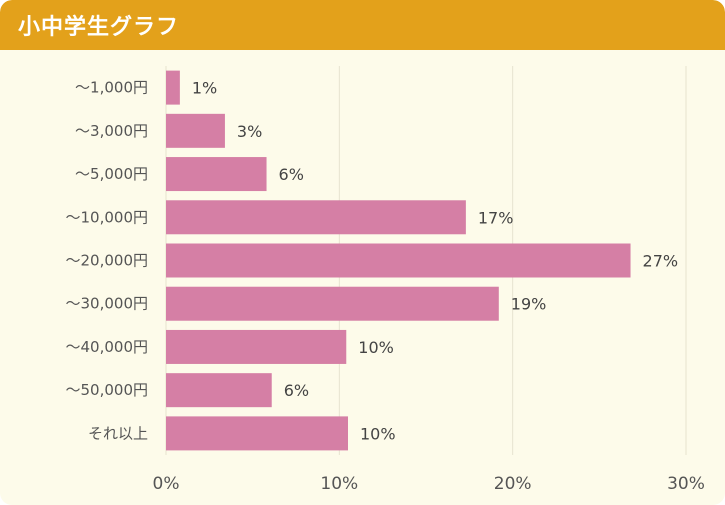  What do you see at coordinates (661, 261) in the screenshot?
I see `value-label-4: 27%` at bounding box center [661, 261].